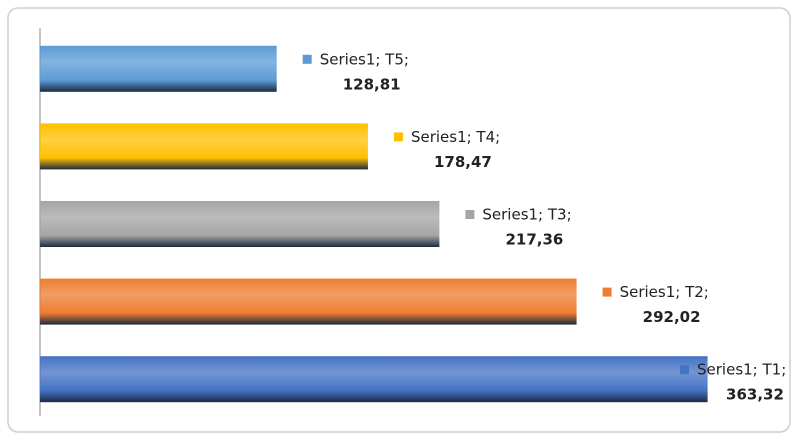 The width and height of the screenshot is (798, 440). What do you see at coordinates (672, 317) in the screenshot?
I see `value-label: 292,02` at bounding box center [672, 317].